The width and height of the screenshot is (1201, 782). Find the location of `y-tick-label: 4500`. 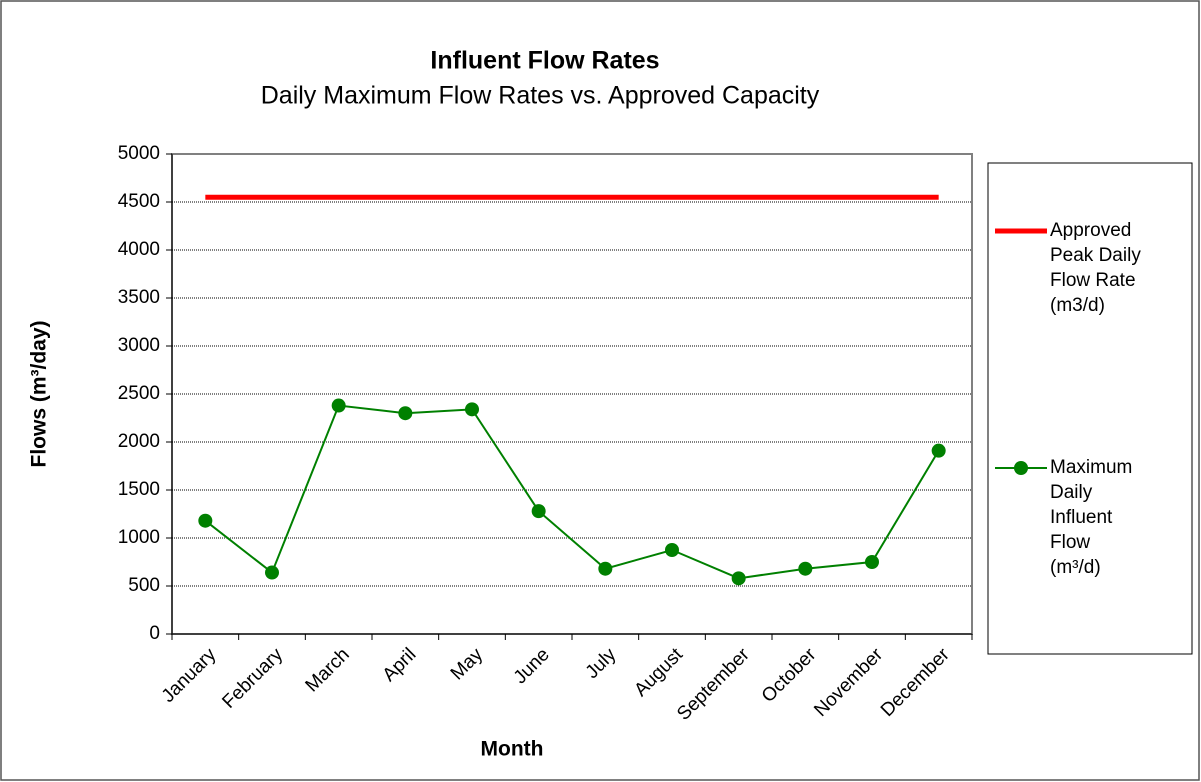

y-tick-label: 4500 is located at coordinates (139, 201).